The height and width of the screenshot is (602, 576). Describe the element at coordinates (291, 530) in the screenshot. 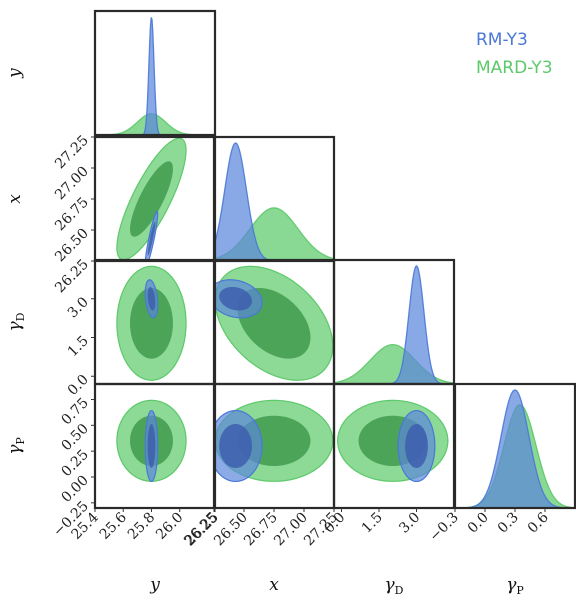

I see `x-tick-label-x: 27.00` at that location.